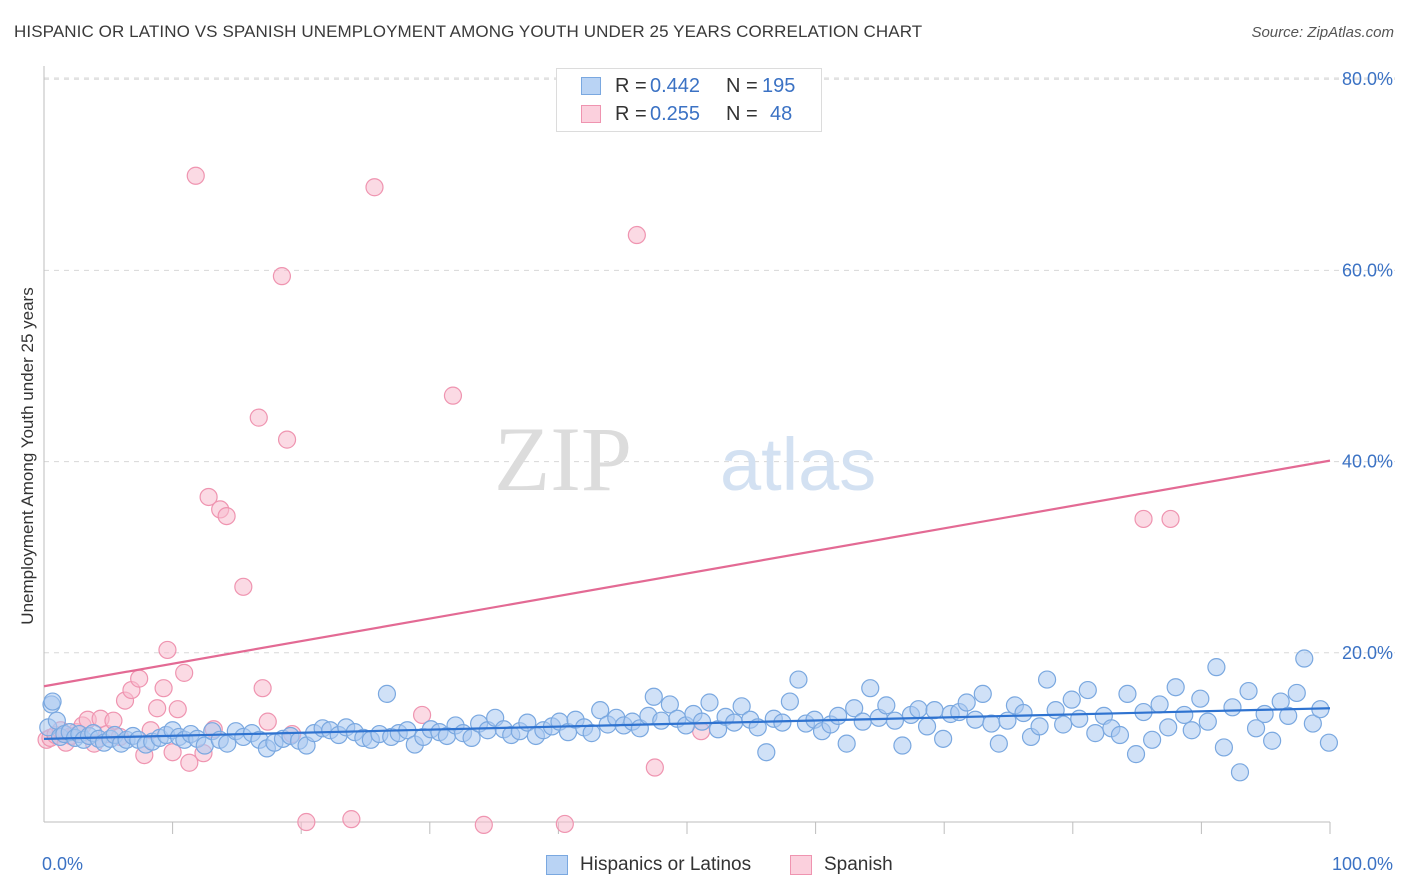 This screenshot has height=892, width=1406. I want to click on stats-box: R = 0.442 N = 195 R = 0.255 N = 48, so click(689, 100).